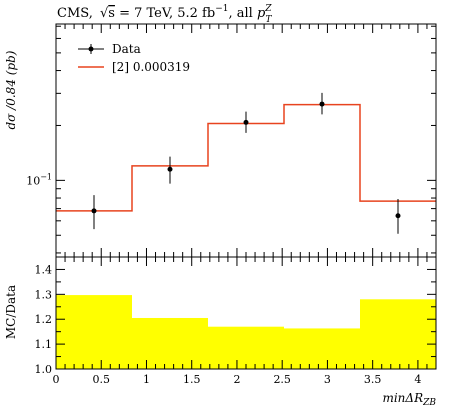 This screenshot has width=450, height=407. I want to click on main-y-axis-label: dσ /0.84 (pb), so click(11, 89).